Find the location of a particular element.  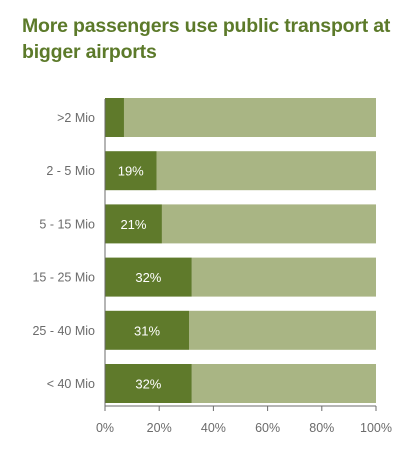

data-label: 21% is located at coordinates (133, 224).